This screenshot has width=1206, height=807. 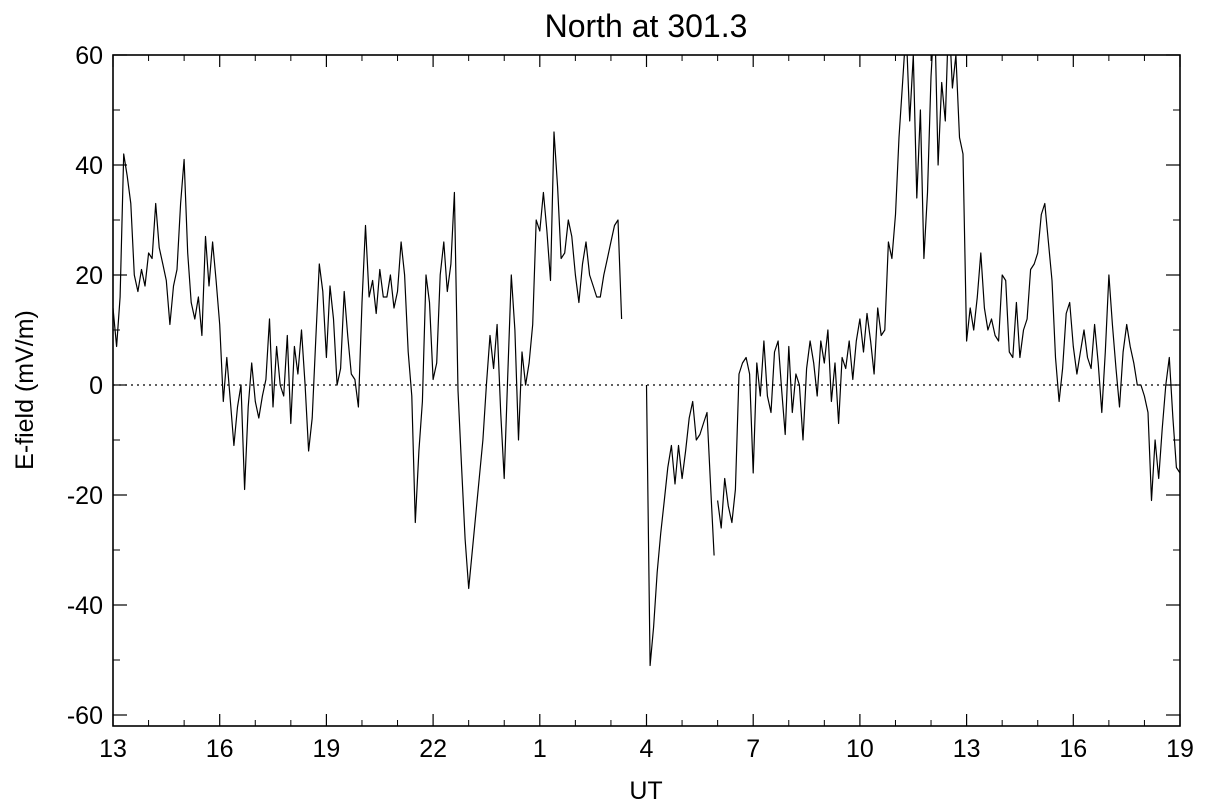 I want to click on x-tick-label: 22, so click(x=433, y=749).